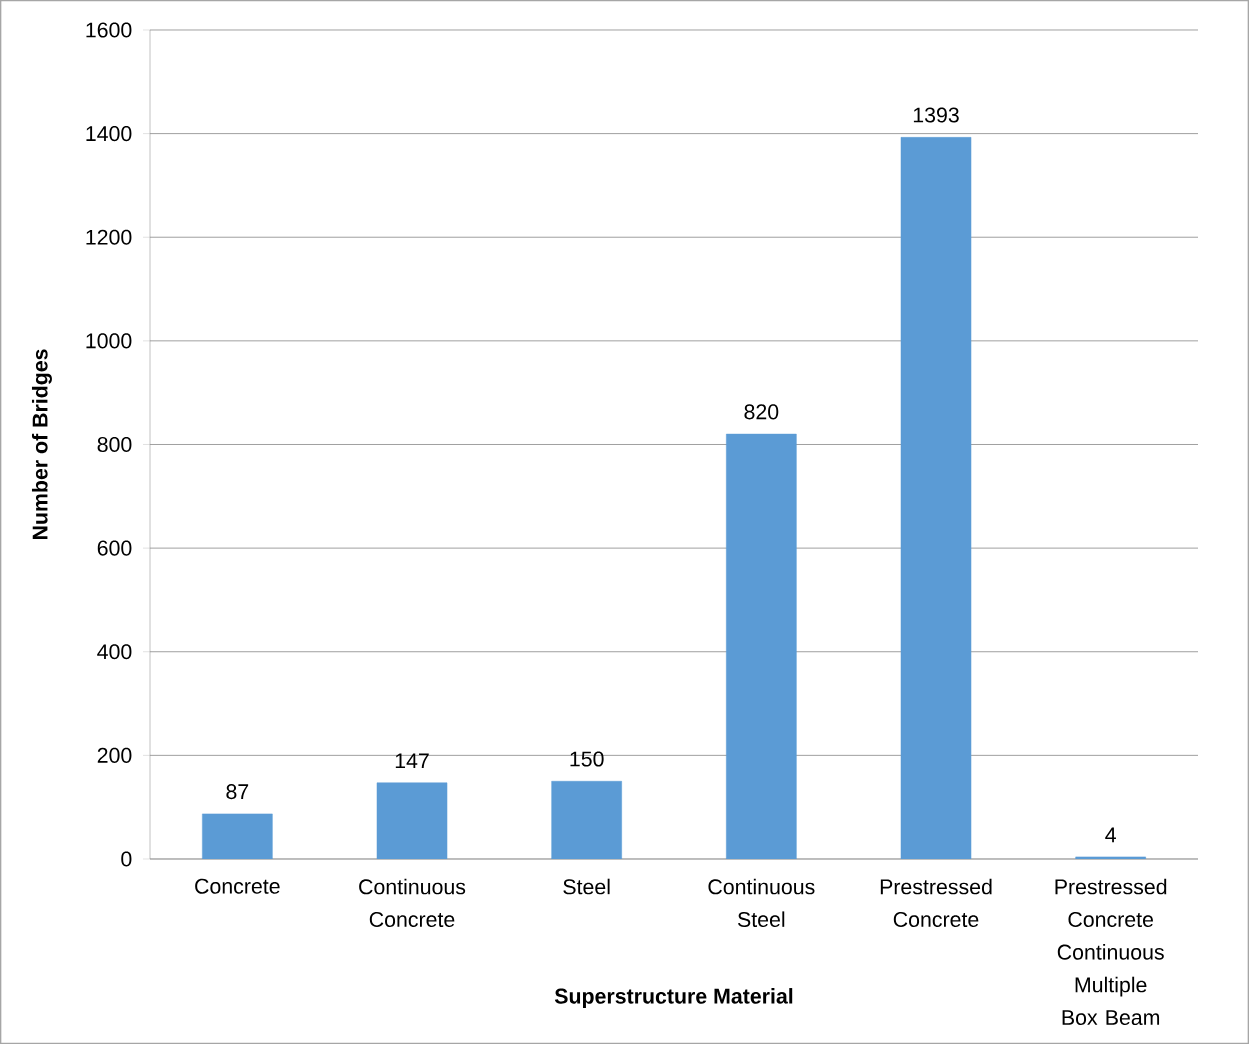 This screenshot has width=1249, height=1044. I want to click on y-tick-label: 600, so click(114, 548).